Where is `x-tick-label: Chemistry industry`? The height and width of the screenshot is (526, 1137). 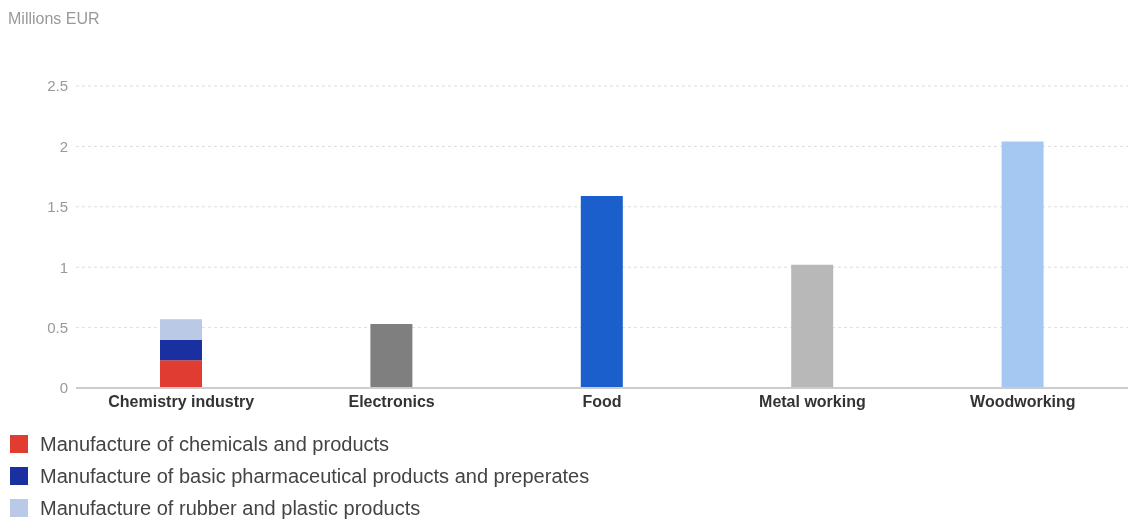
x-tick-label: Chemistry industry is located at coordinates (181, 402).